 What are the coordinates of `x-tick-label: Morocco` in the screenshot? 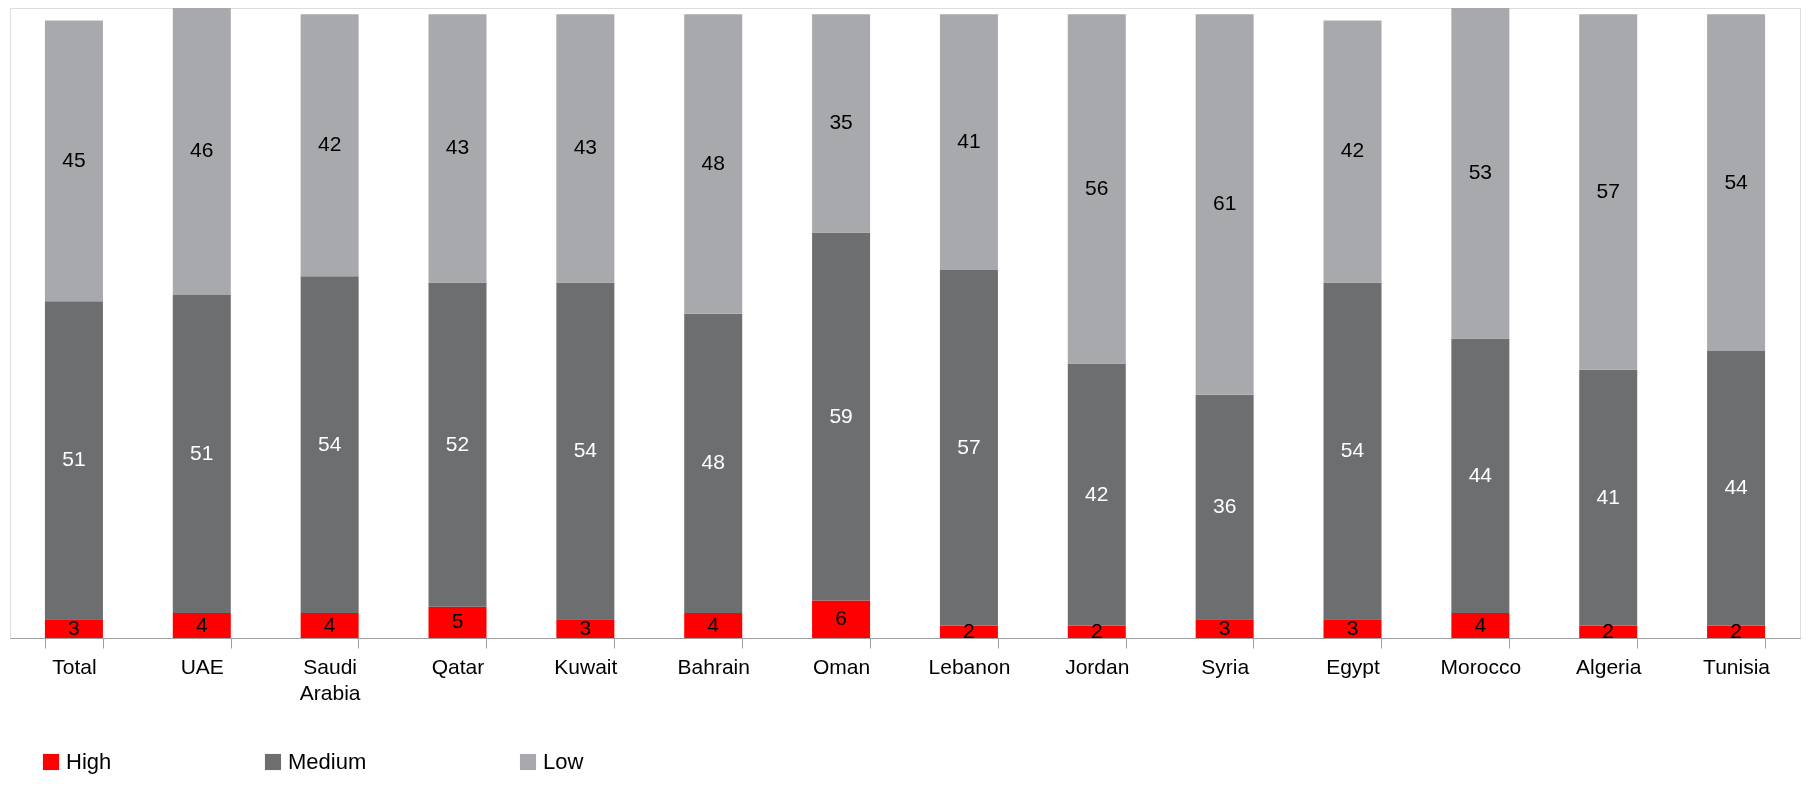 It's located at (1481, 666).